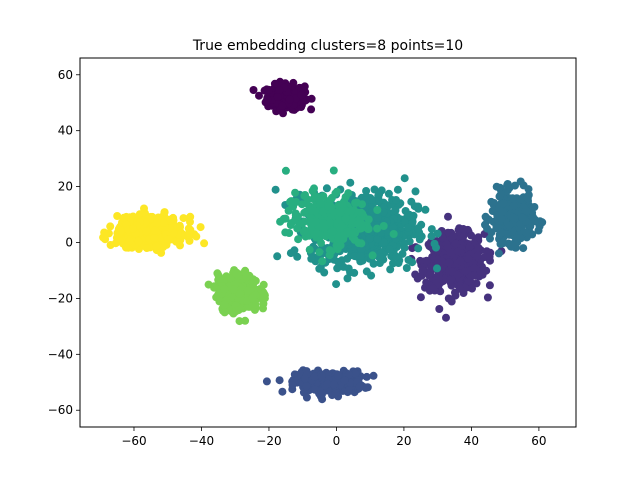 The width and height of the screenshot is (640, 480). What do you see at coordinates (60, 410) in the screenshot?
I see `y-tick-label: −60` at bounding box center [60, 410].